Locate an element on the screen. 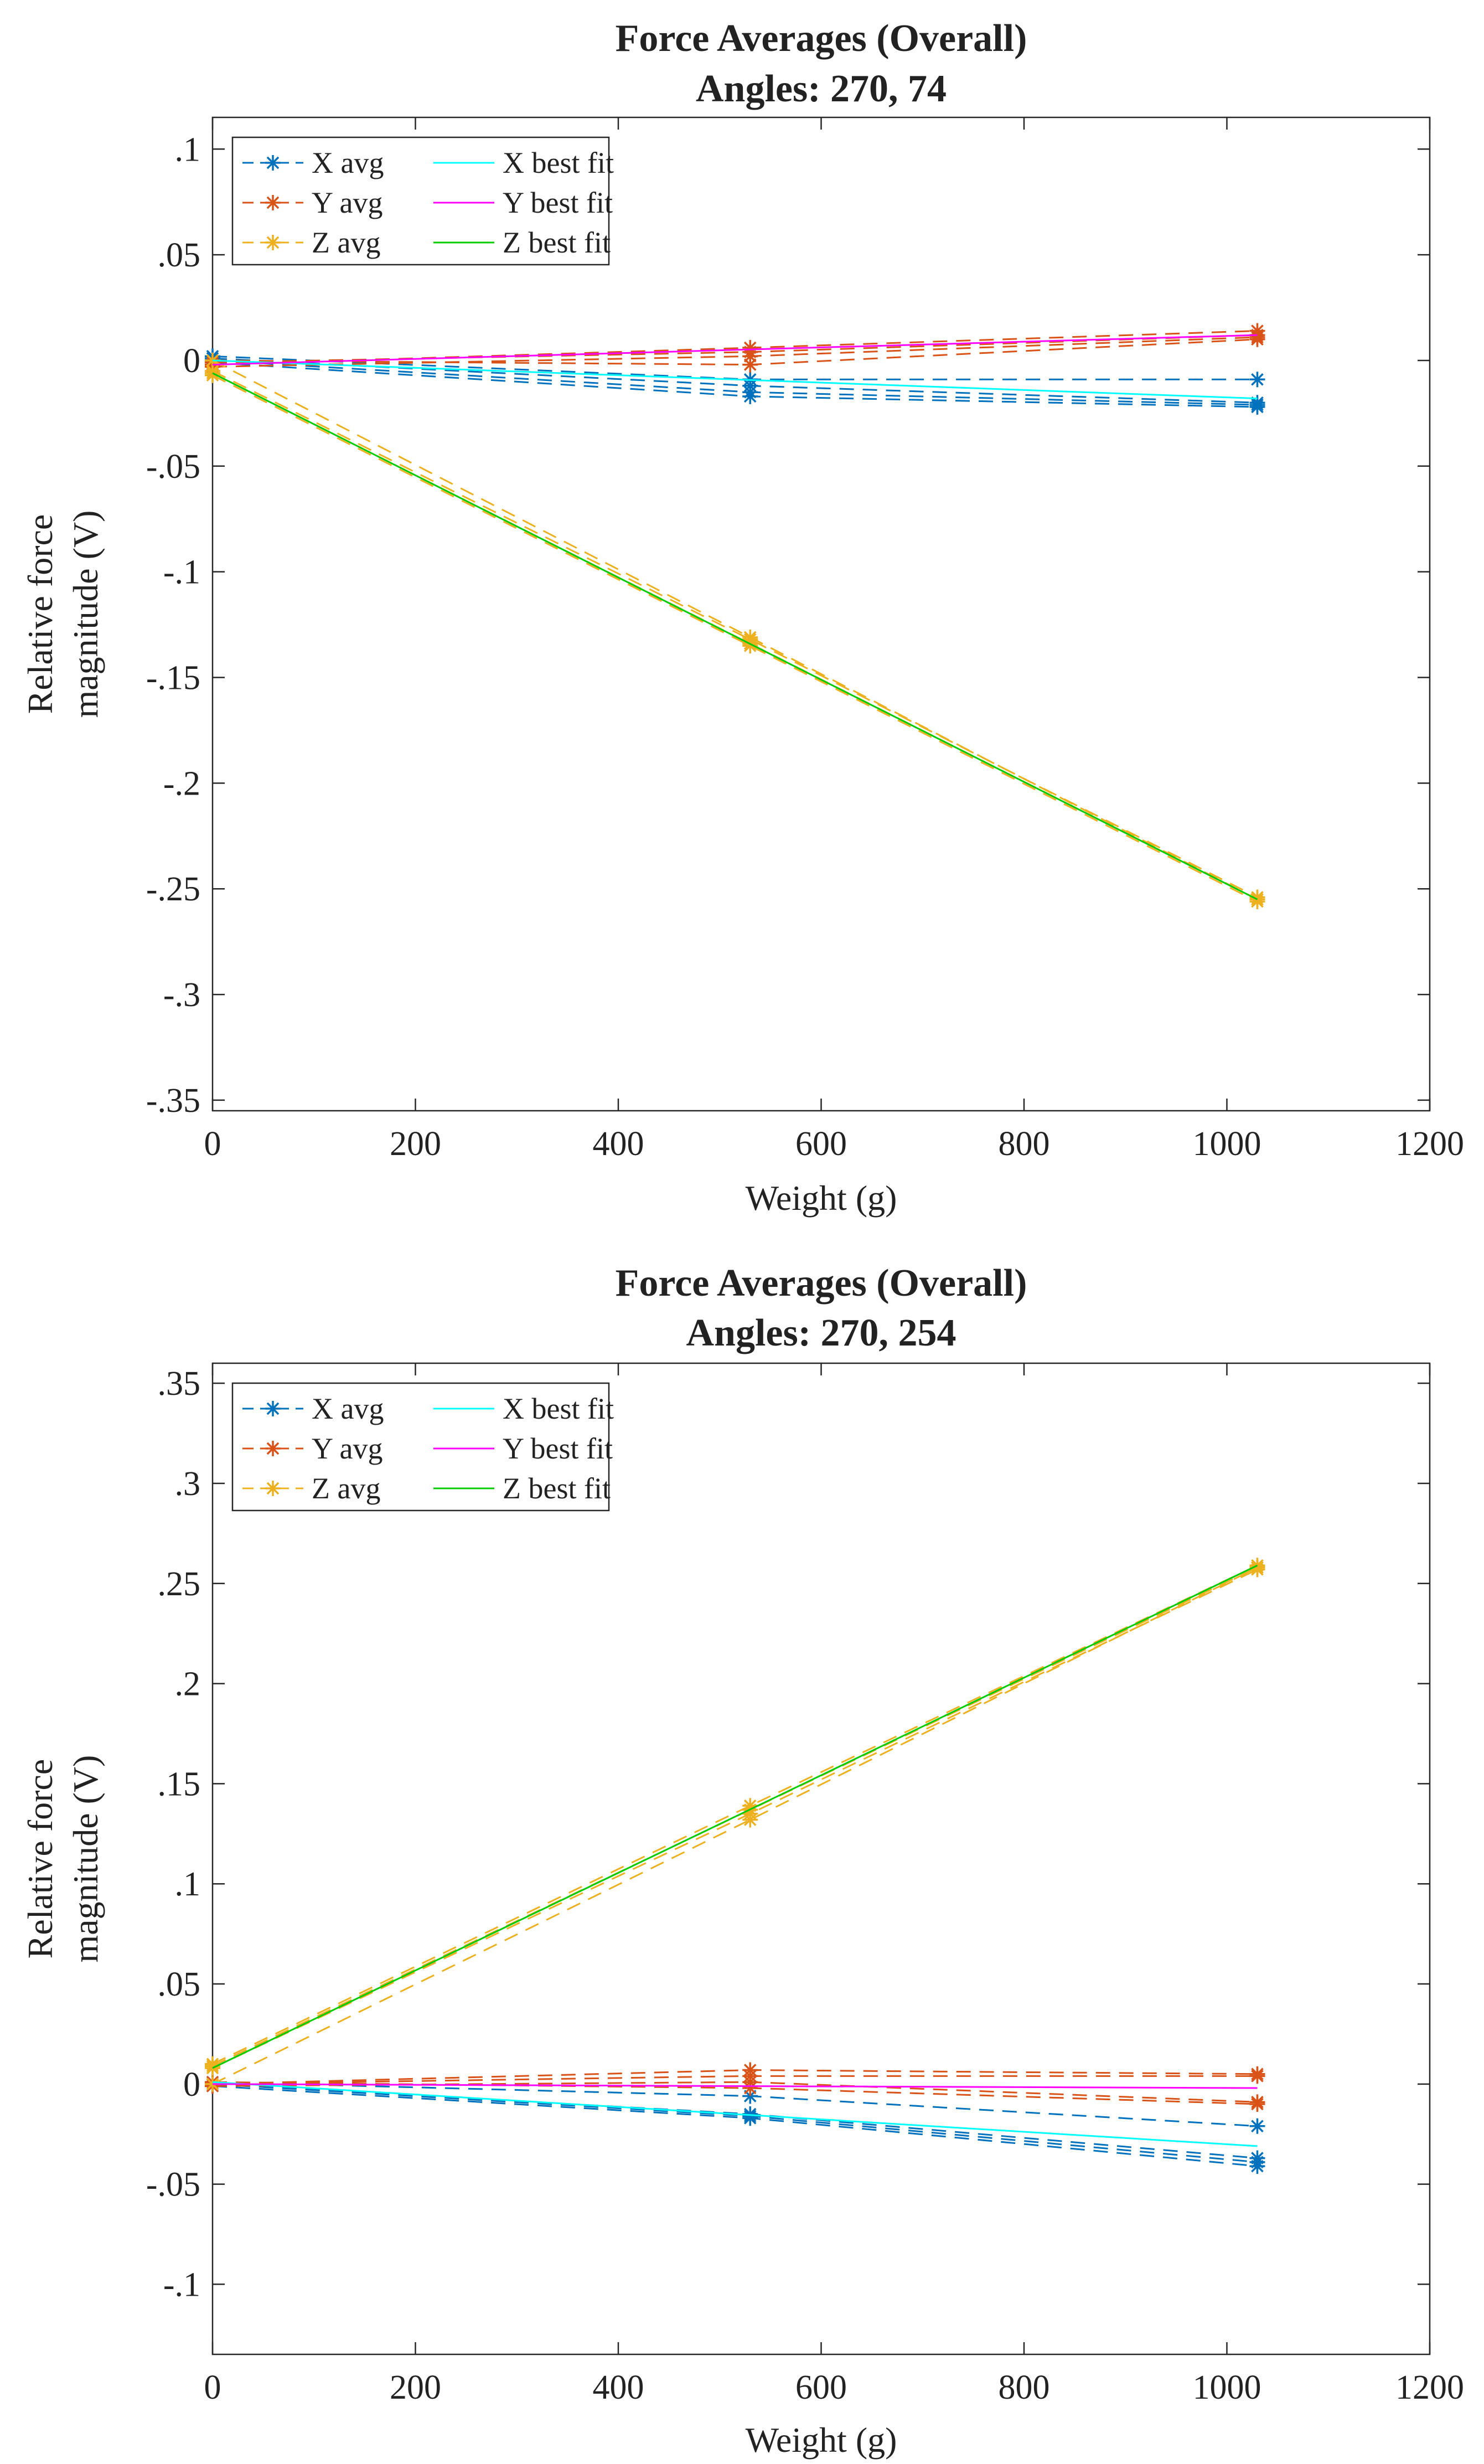  legend-label: Z avg is located at coordinates (346, 1488).